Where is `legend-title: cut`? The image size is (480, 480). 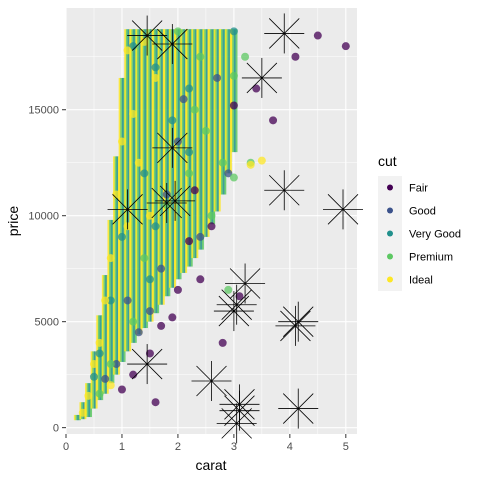
legend-title: cut is located at coordinates (387, 161).